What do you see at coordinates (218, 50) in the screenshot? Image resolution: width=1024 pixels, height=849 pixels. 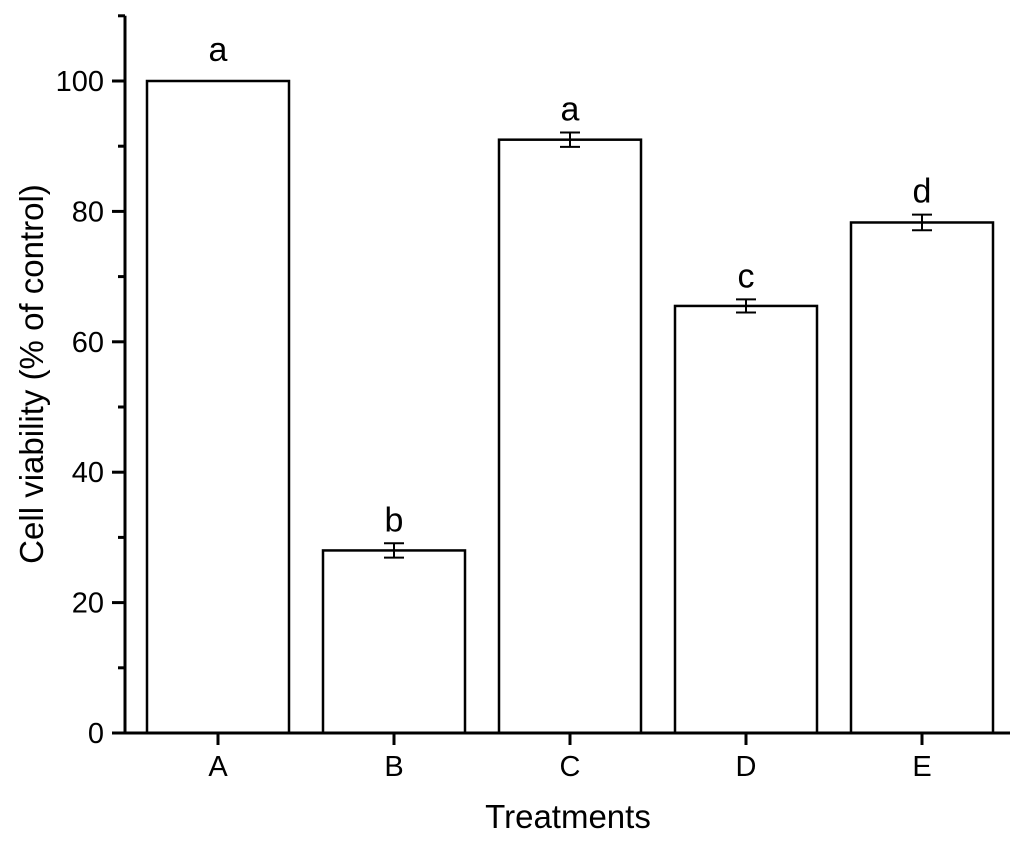 I see `significance-letter-A: a` at bounding box center [218, 50].